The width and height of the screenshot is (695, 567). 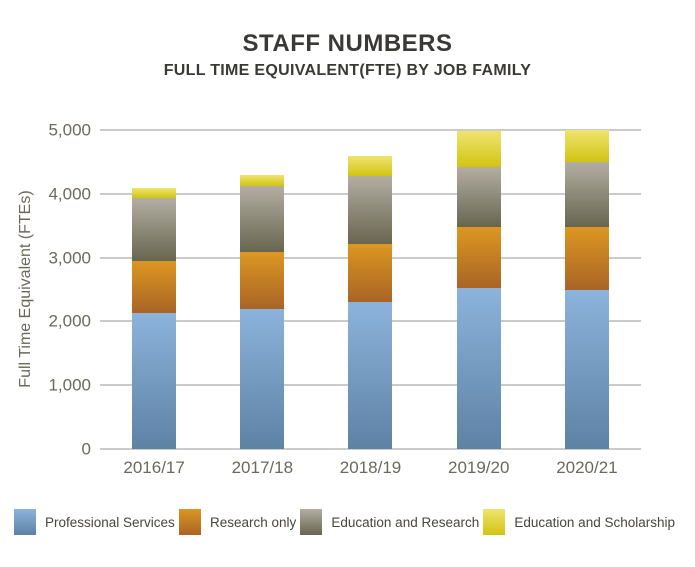 What do you see at coordinates (262, 467) in the screenshot?
I see `x-category-label: 2017/18` at bounding box center [262, 467].